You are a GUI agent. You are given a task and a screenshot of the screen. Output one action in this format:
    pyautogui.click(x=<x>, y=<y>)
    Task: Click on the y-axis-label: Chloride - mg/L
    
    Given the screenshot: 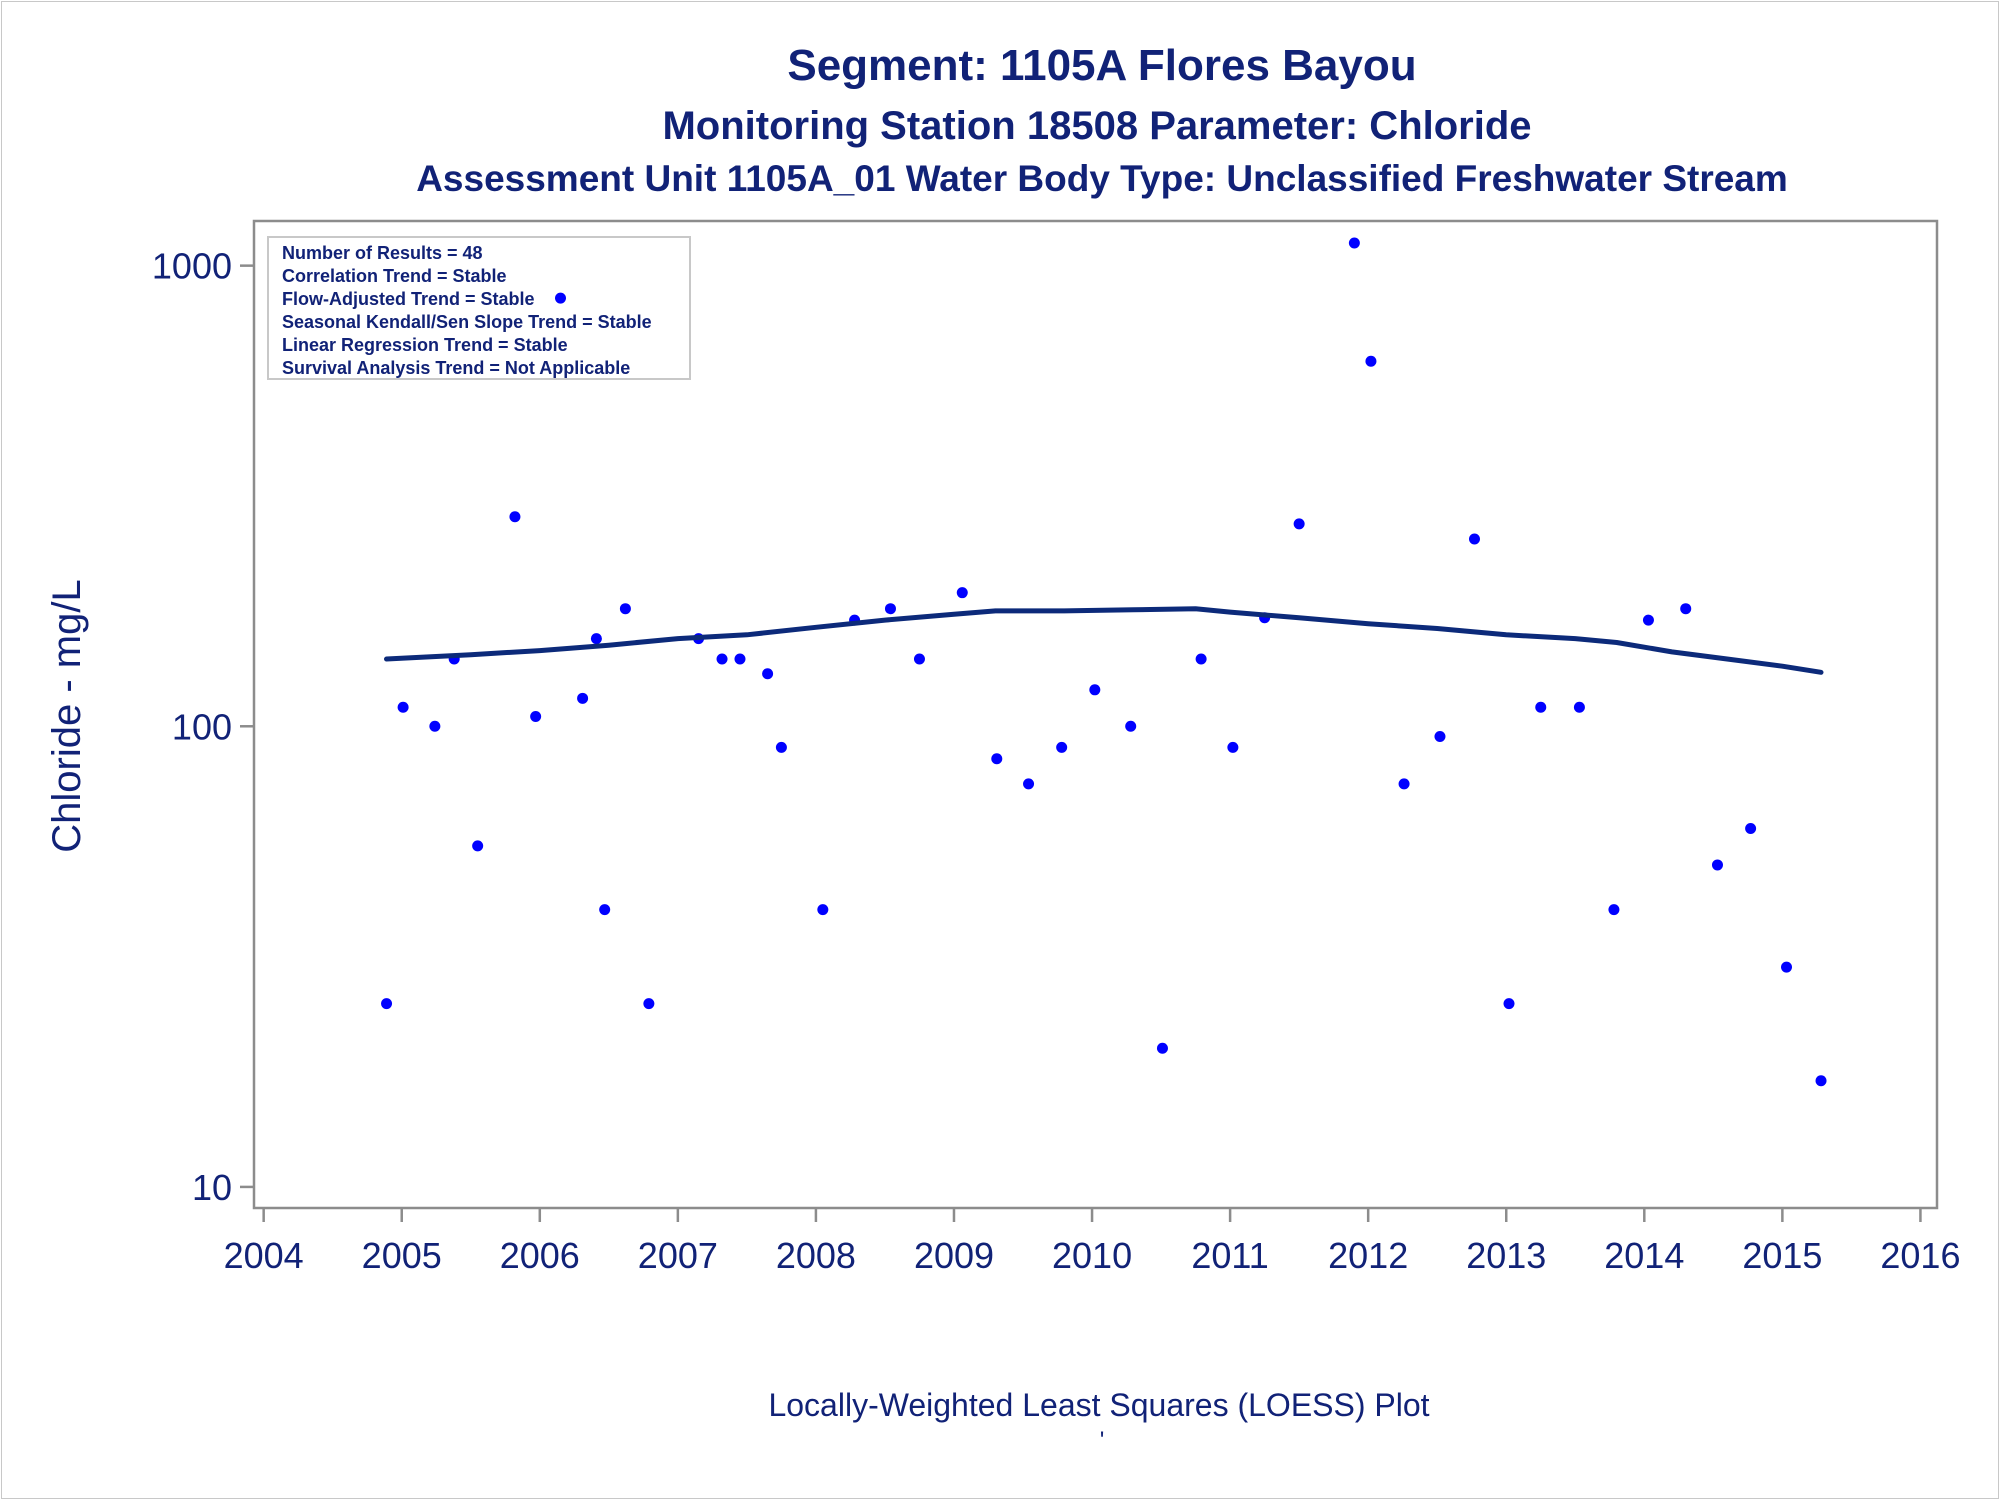 What is the action you would take?
    pyautogui.click(x=67, y=715)
    